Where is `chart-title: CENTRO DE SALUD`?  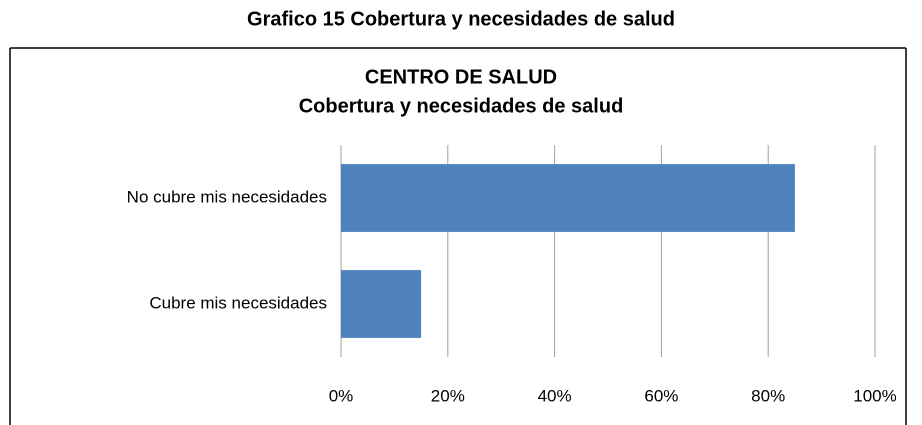 chart-title: CENTRO DE SALUD is located at coordinates (461, 77).